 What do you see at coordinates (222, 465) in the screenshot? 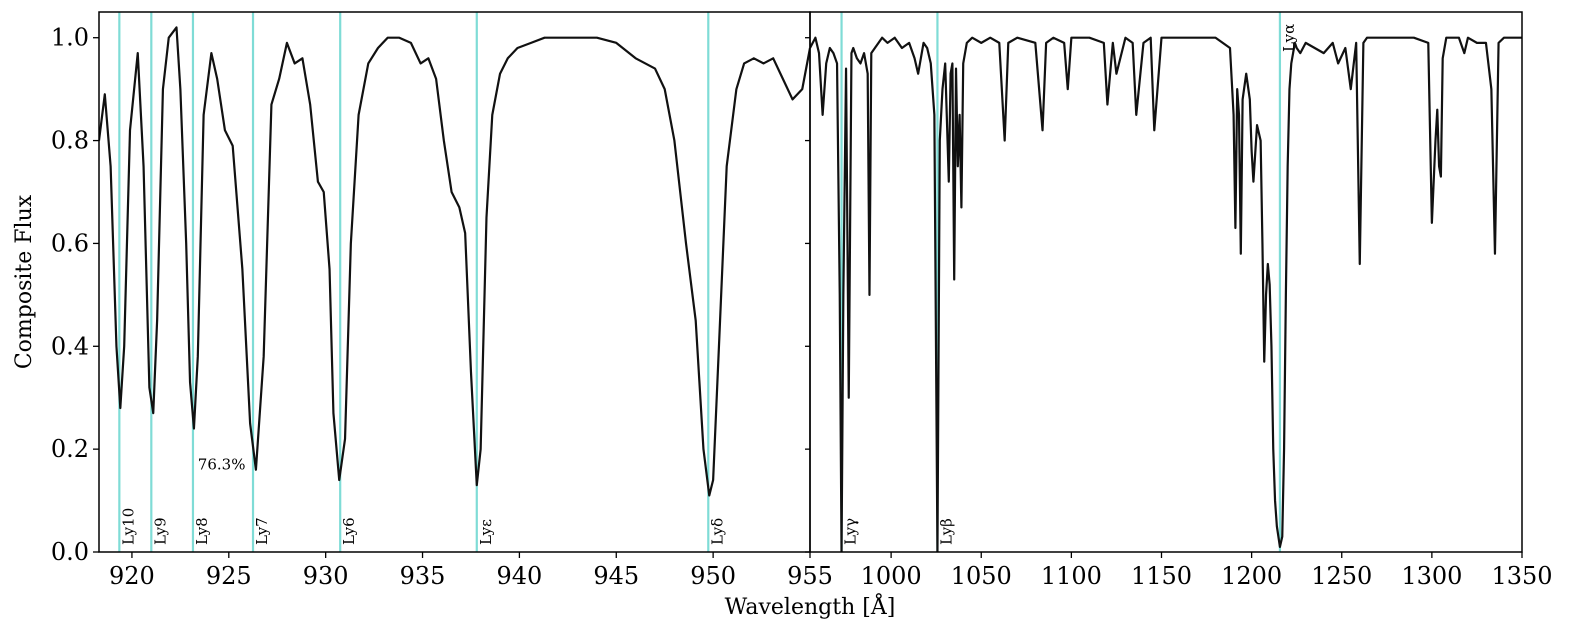
I see `annotation-percent: 76.3%` at bounding box center [222, 465].